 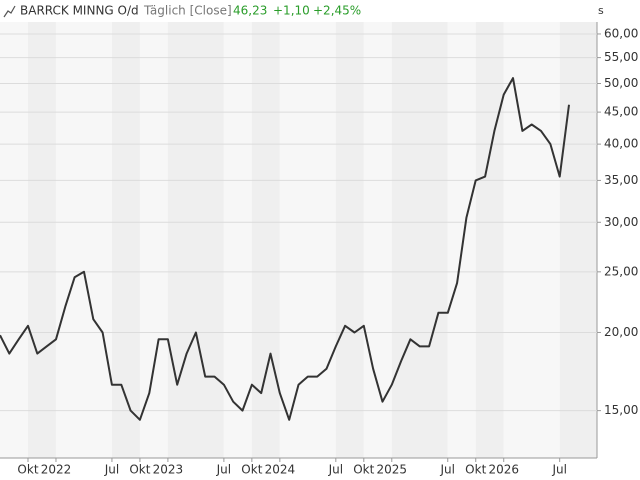 What do you see at coordinates (337, 11) in the screenshot?
I see `change-percent: +2,45%` at bounding box center [337, 11].